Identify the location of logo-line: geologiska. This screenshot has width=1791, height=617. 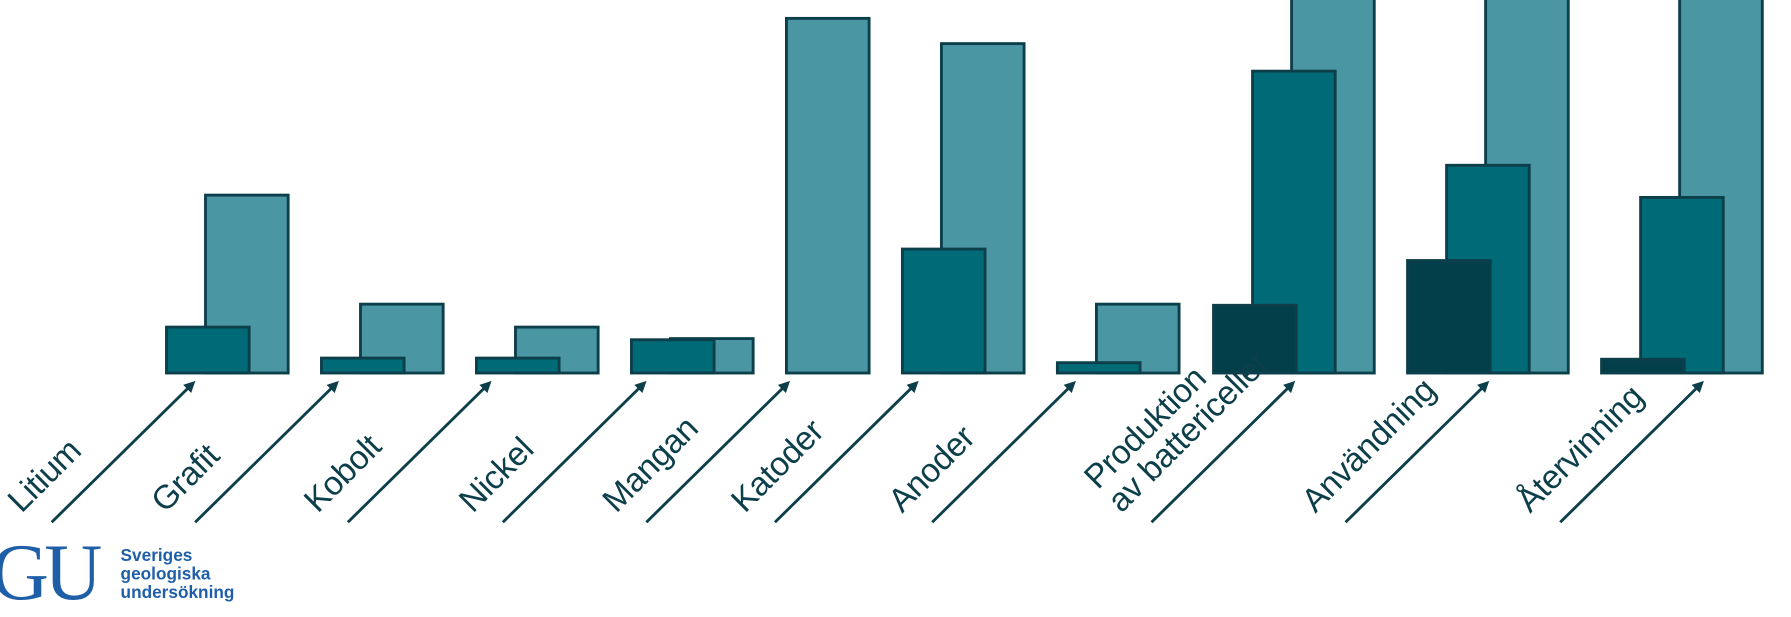
(165, 574).